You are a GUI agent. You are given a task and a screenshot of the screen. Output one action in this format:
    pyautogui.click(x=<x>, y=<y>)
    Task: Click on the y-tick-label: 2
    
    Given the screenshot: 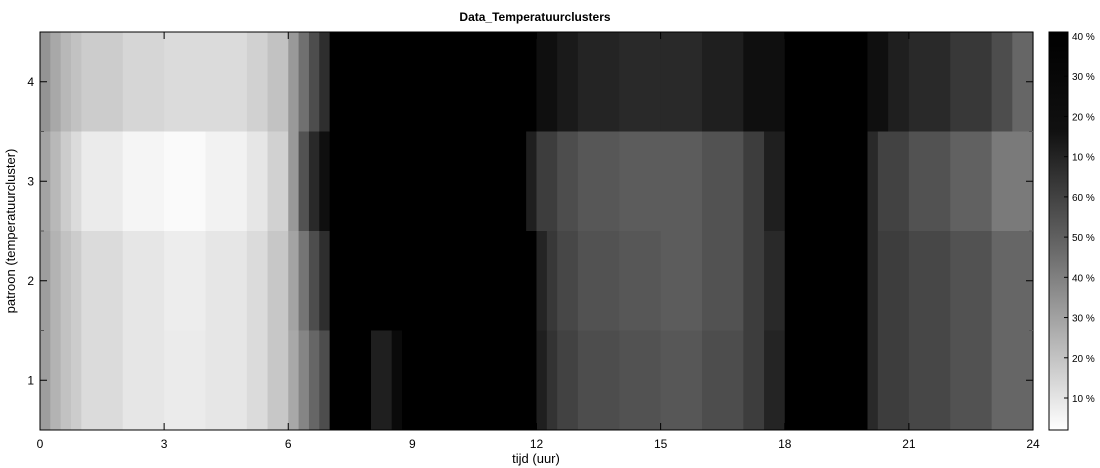 What is the action you would take?
    pyautogui.click(x=30, y=281)
    